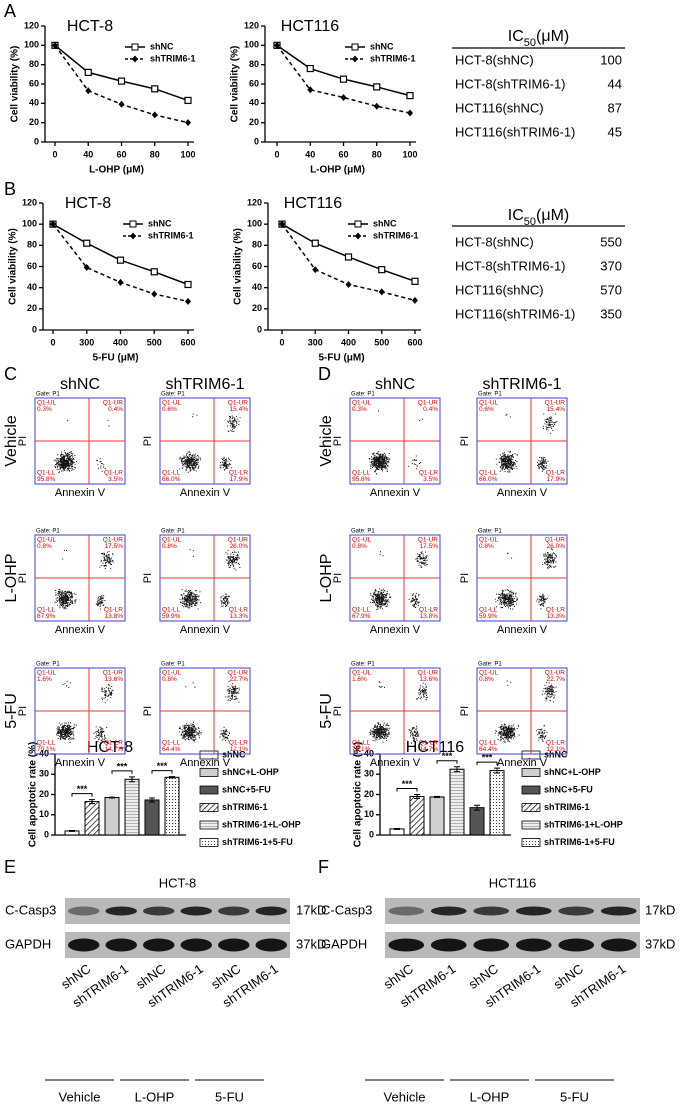  I want to click on legend-label: shTRIM6-1, so click(396, 235).